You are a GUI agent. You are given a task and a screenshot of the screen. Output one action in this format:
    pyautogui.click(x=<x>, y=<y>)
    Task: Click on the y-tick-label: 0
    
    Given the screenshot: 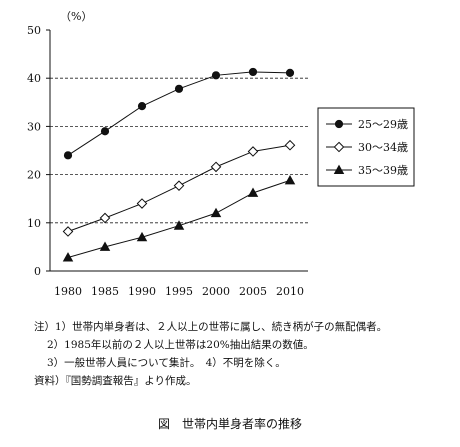 What is the action you would take?
    pyautogui.click(x=37, y=271)
    